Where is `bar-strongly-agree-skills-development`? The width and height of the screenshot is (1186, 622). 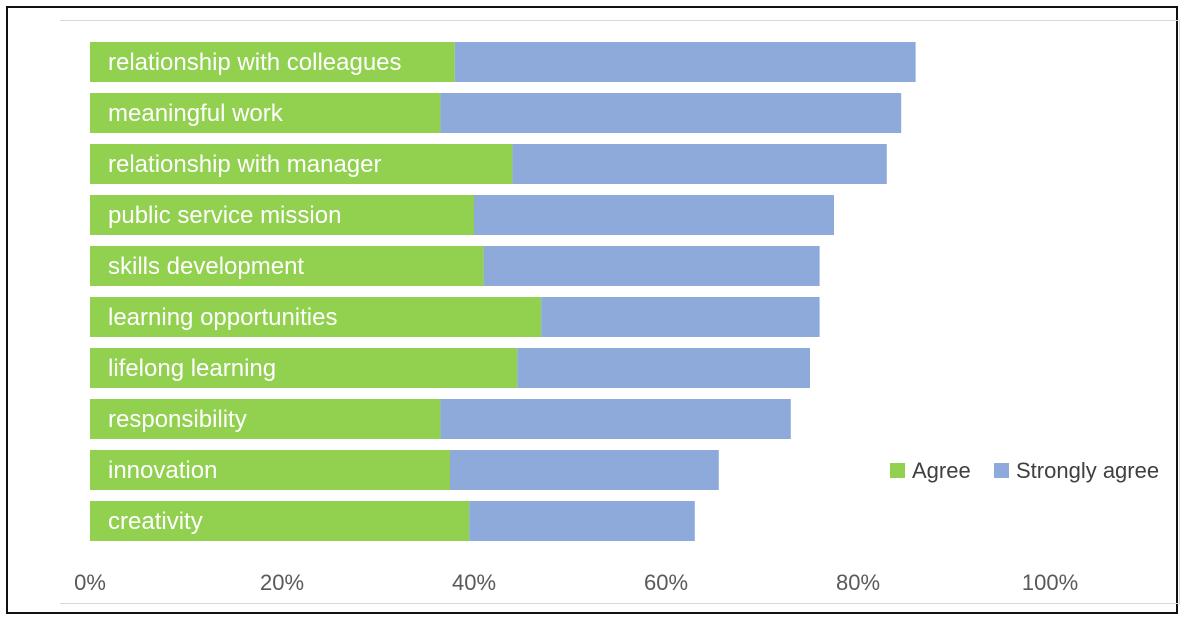
bar-strongly-agree-skills-development is located at coordinates (651, 266).